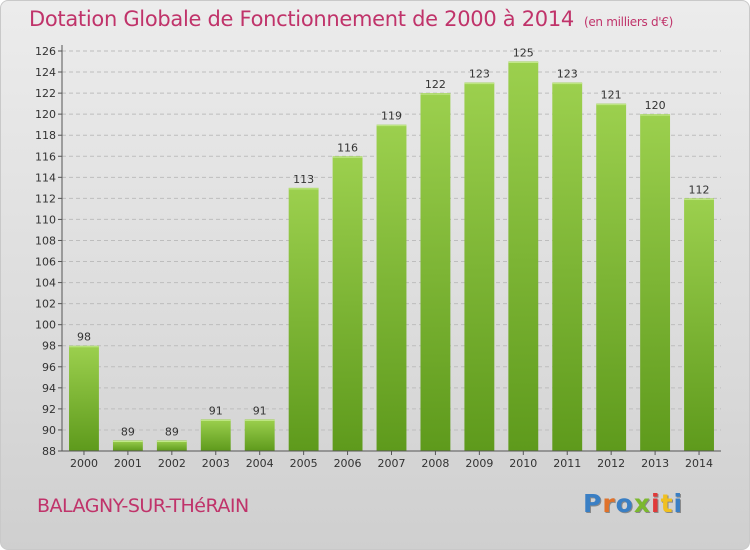  I want to click on data-label: 125, so click(523, 53).